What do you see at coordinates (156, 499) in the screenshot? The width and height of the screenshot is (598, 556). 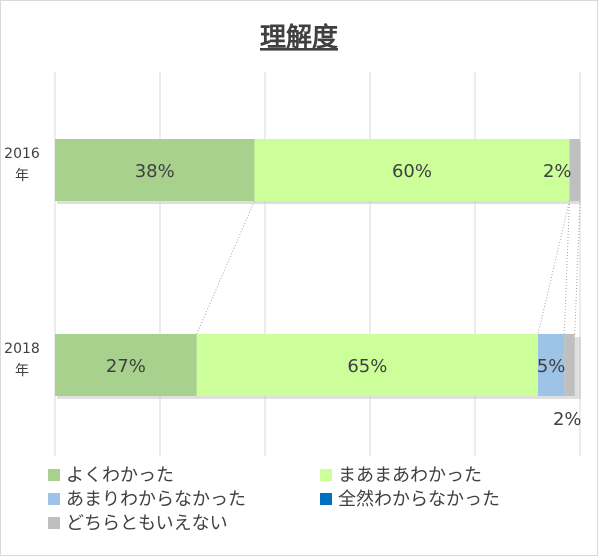 I see `legend-label: あまりわからなかった` at bounding box center [156, 499].